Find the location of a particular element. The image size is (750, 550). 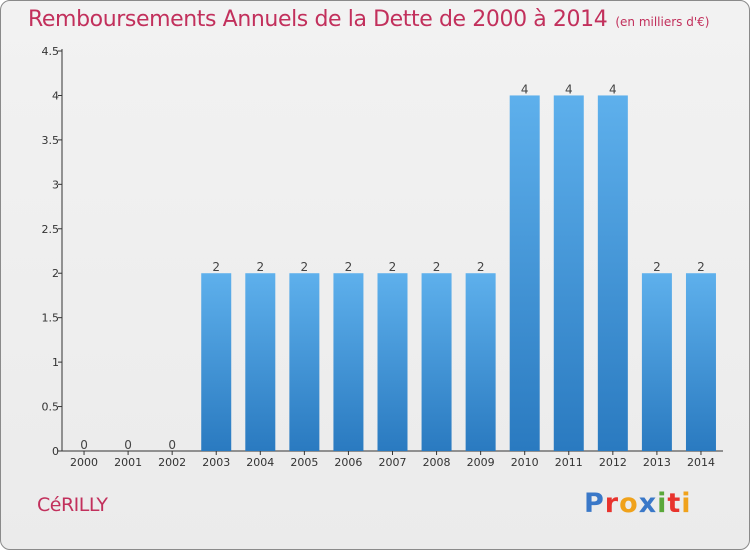

data-label-2003: 2 is located at coordinates (216, 267).